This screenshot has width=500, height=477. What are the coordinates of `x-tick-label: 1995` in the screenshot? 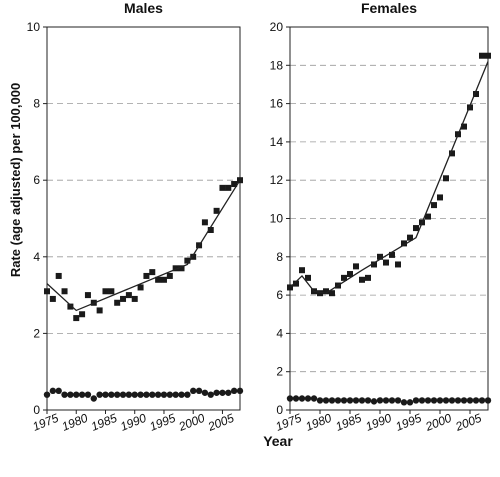 It's located at (162, 422).